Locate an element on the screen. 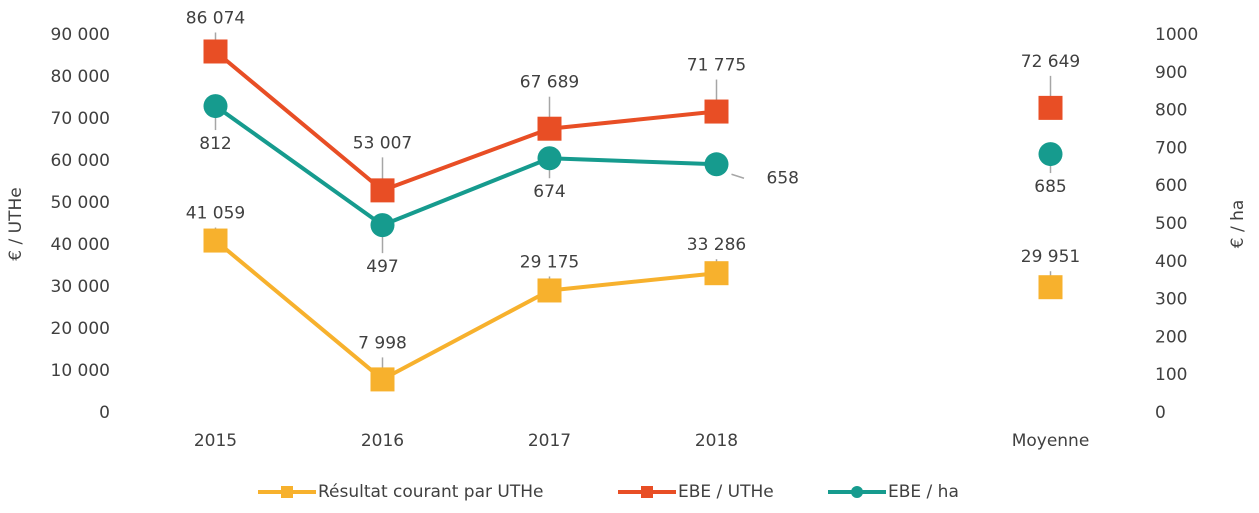 Image resolution: width=1259 pixels, height=513 pixels. y-tick-label: 50 000 is located at coordinates (80, 203).